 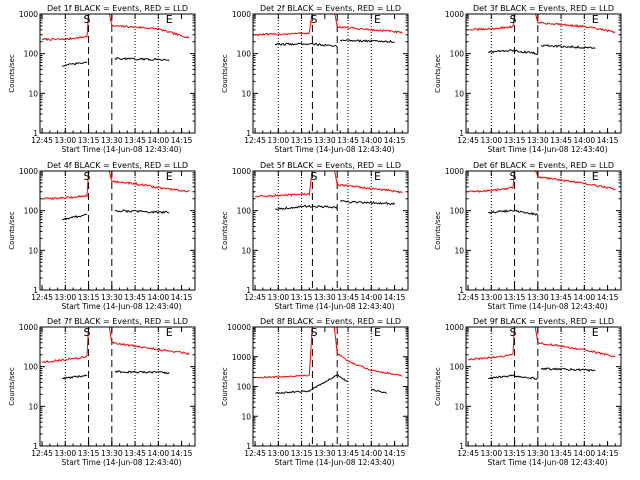 I want to click on panel-title: Det 7f BLACK = Events, RED = LLD, so click(x=117, y=321).